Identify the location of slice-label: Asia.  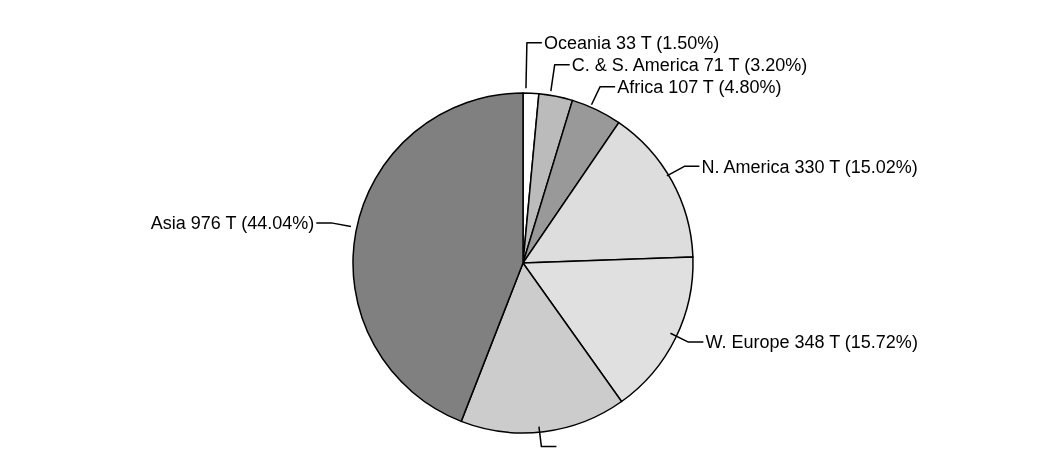
(168, 223).